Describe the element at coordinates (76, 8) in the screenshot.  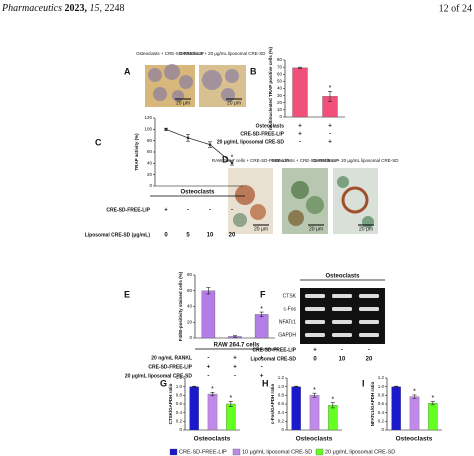
I see `year: 2023,` at that location.